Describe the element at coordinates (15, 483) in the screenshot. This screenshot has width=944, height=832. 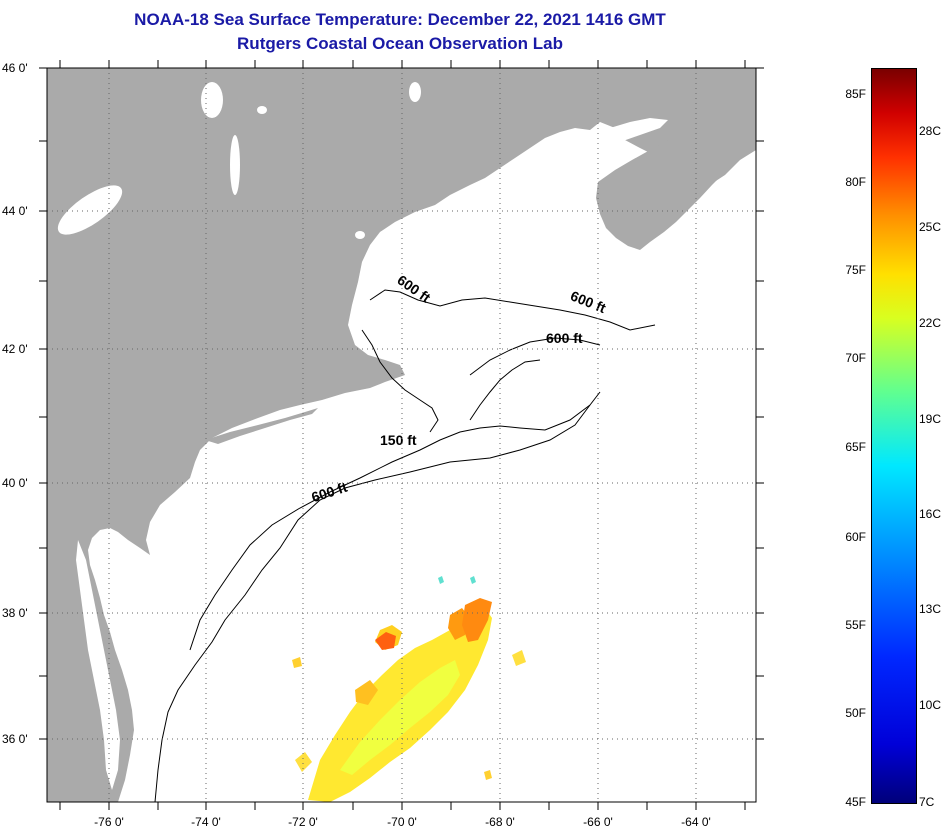
I see `lat-label: 40 0'` at that location.